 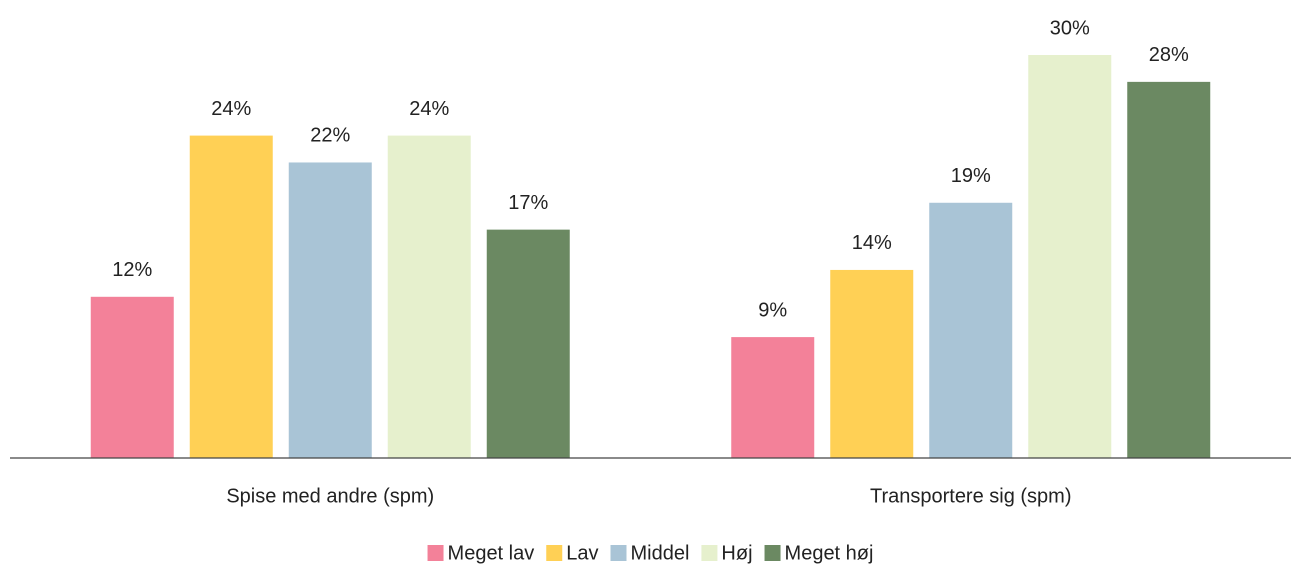 What do you see at coordinates (491, 553) in the screenshot?
I see `legend-label: Meget lav` at bounding box center [491, 553].